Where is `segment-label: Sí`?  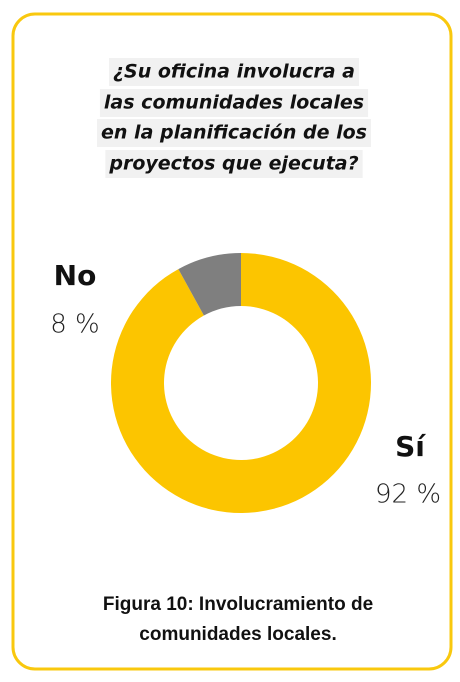
segment-label: Sí is located at coordinates (410, 446).